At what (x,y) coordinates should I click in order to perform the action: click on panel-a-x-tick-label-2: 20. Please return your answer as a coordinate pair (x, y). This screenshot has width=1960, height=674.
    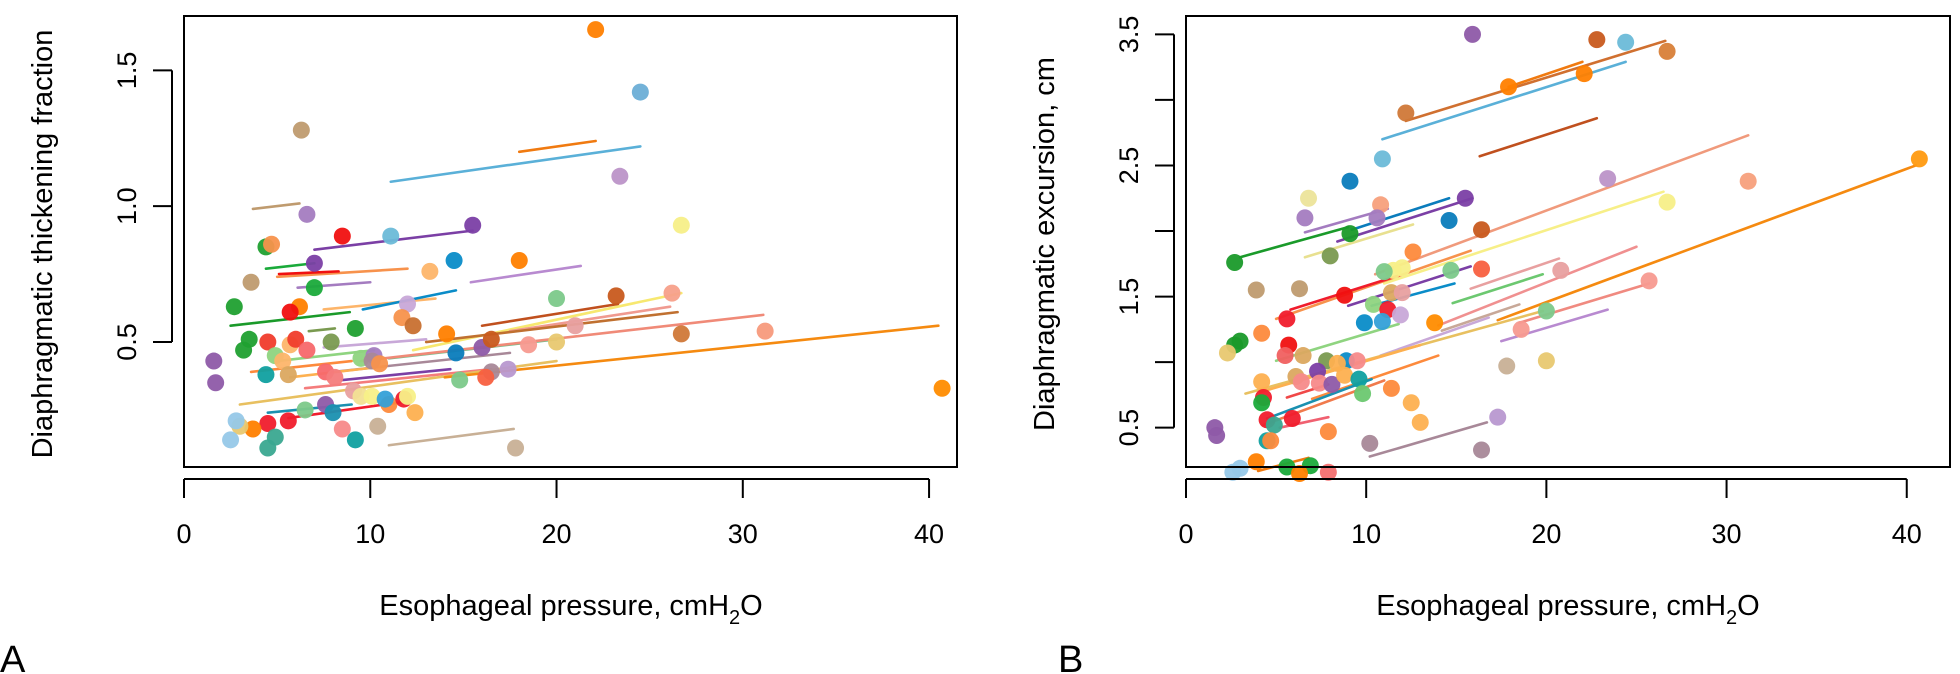
    Looking at the image, I should click on (557, 534).